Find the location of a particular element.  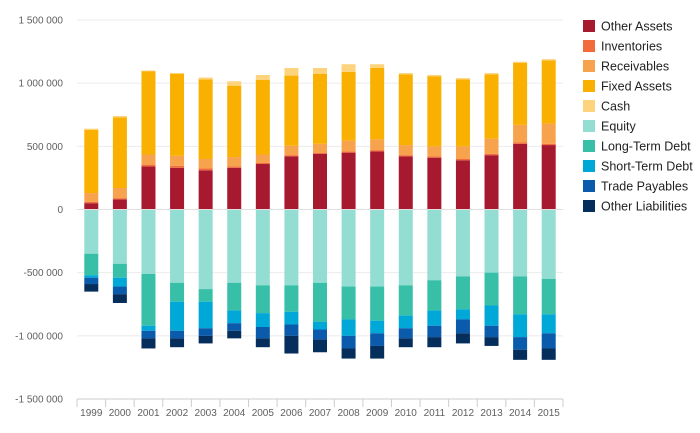

legend-item: Inventories is located at coordinates (622, 47).